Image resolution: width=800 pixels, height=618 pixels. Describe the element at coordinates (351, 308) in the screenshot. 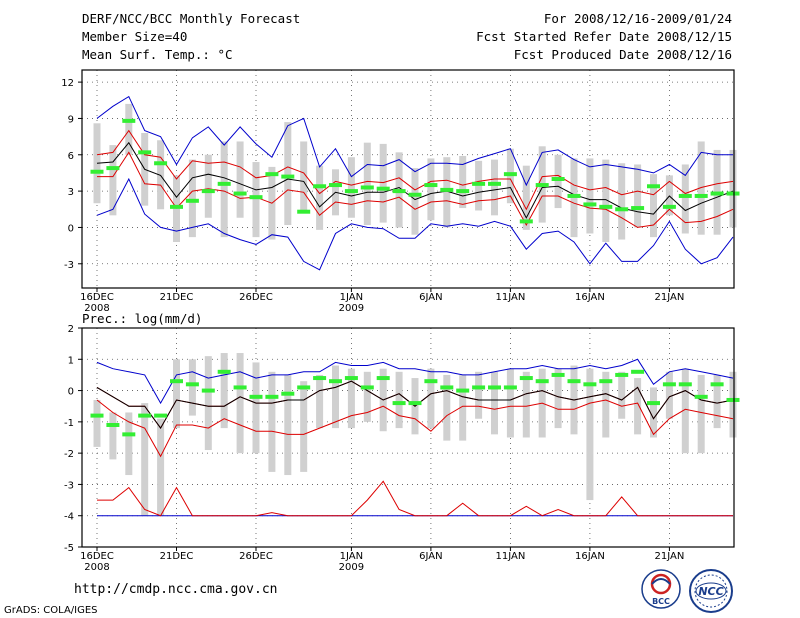

I see `temp-xtick-year: 2009` at that location.